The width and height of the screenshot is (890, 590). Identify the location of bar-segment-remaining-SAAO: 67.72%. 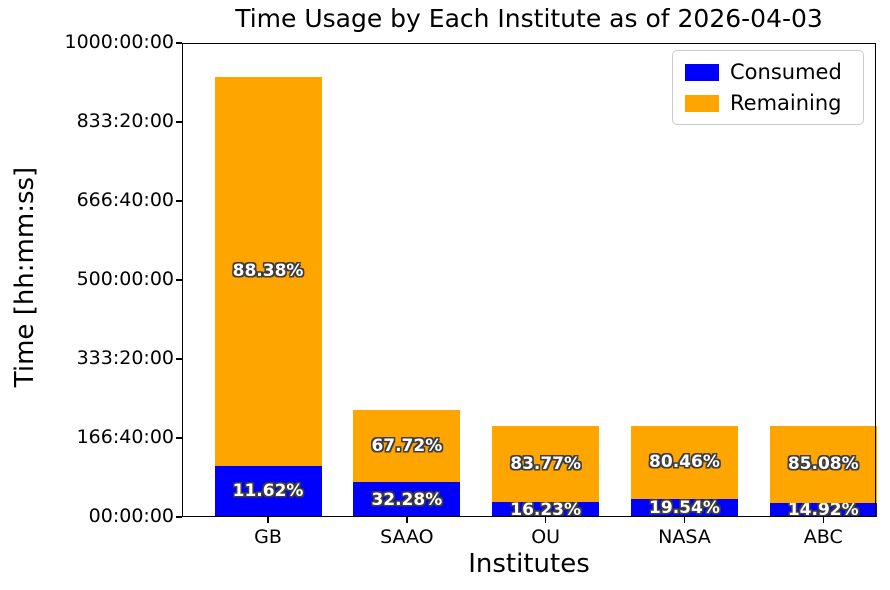
(407, 446).